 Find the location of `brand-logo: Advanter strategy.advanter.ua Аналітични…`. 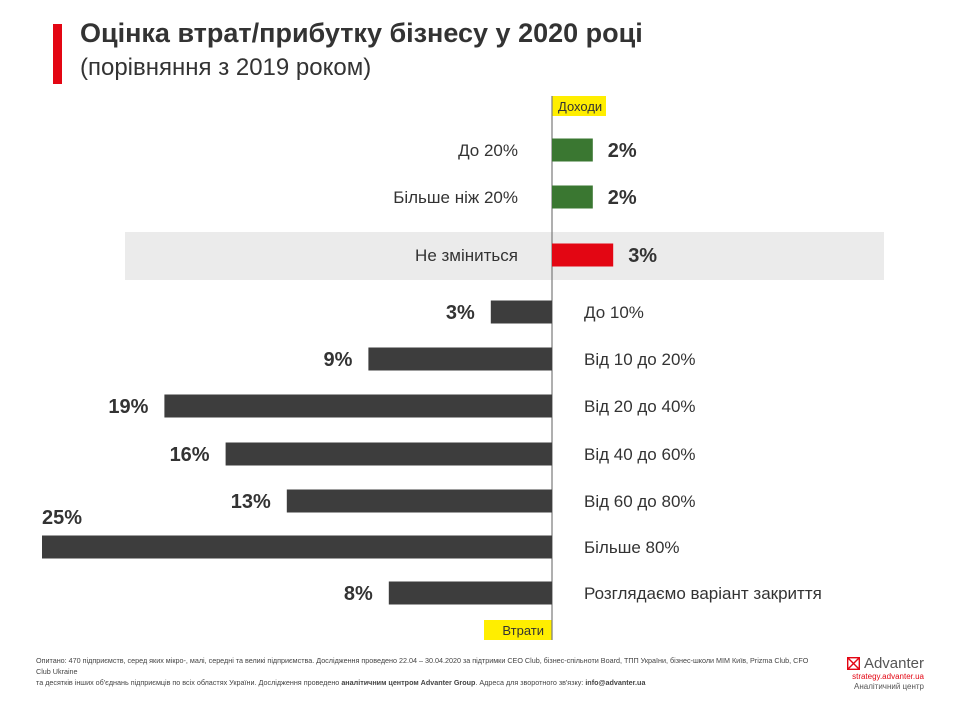

brand-logo: Advanter strategy.advanter.ua Аналітични… is located at coordinates (885, 673).